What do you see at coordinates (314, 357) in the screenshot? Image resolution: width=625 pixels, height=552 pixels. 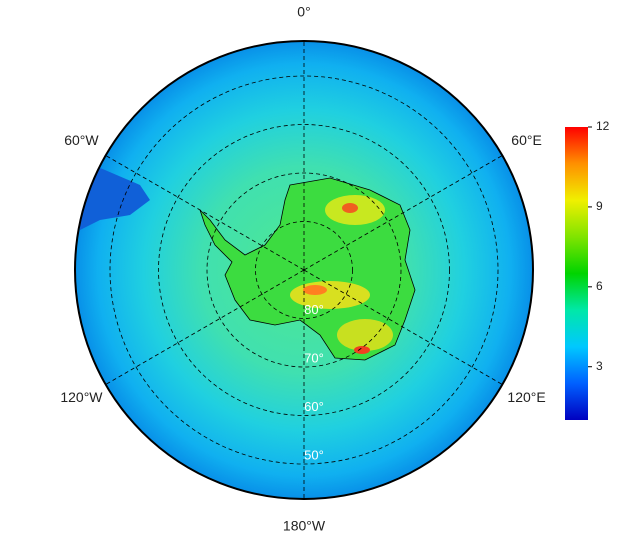 I see `latitude-label: 70°` at bounding box center [314, 357].